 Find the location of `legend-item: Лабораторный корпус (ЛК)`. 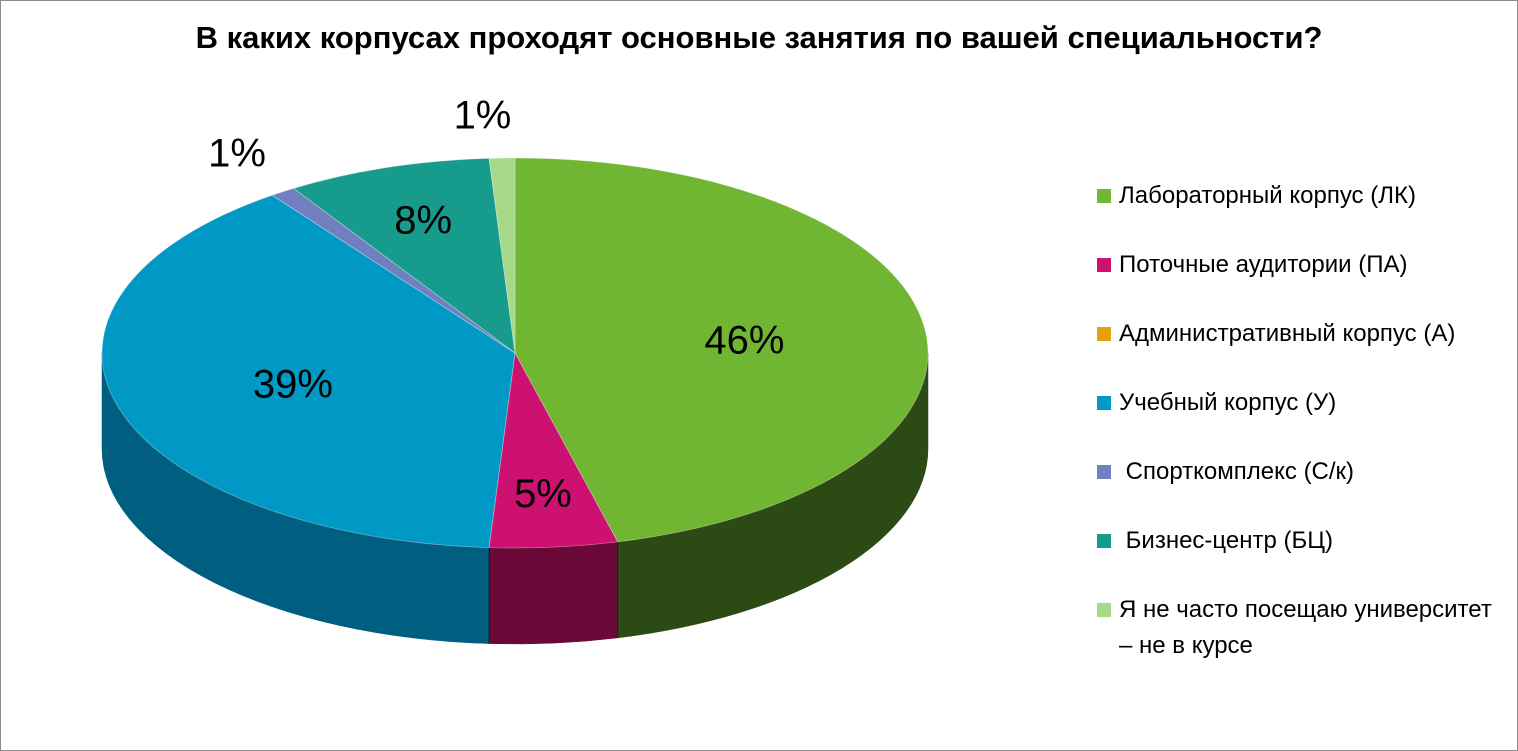

legend-item: Лабораторный корпус (ЛК) is located at coordinates (1302, 212).